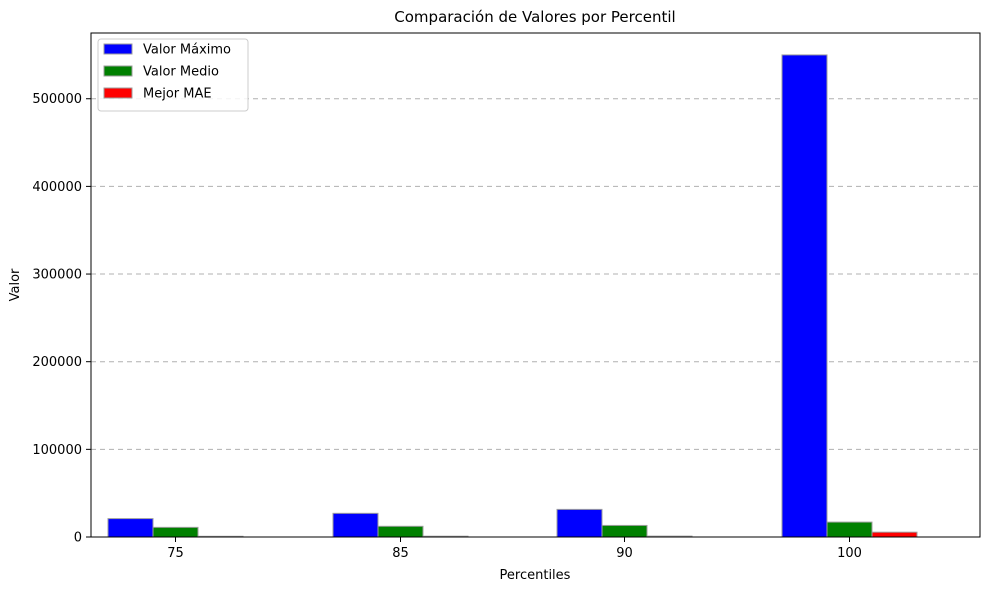 The image size is (989, 590). I want to click on y-axis: 0 100000 200000 300000 400000 500000, so click(61, 319).